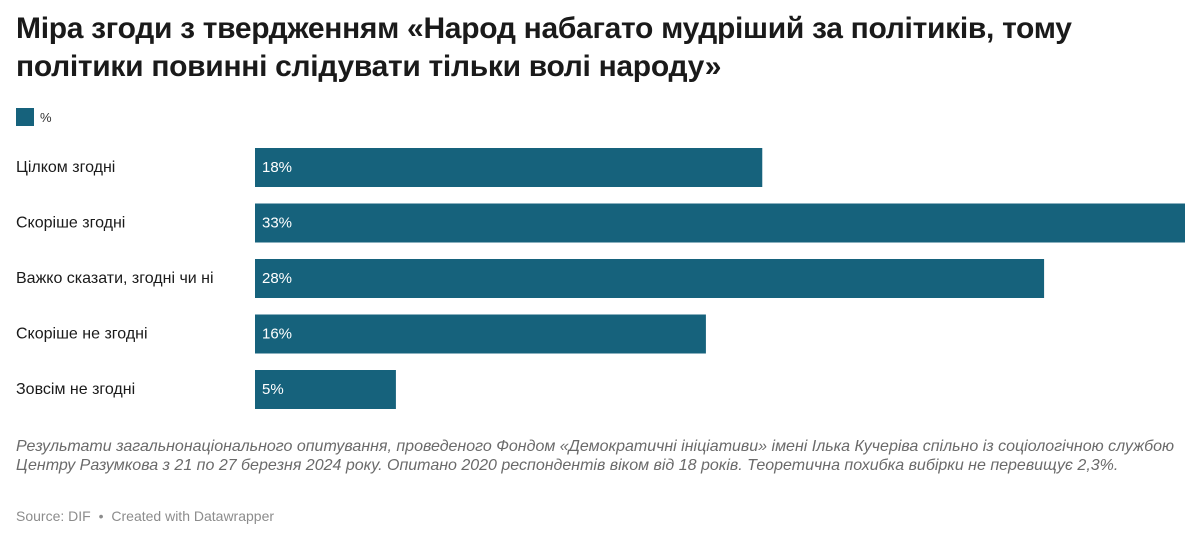 The height and width of the screenshot is (543, 1200). I want to click on source-credit: Created with Datawrapper, so click(193, 516).